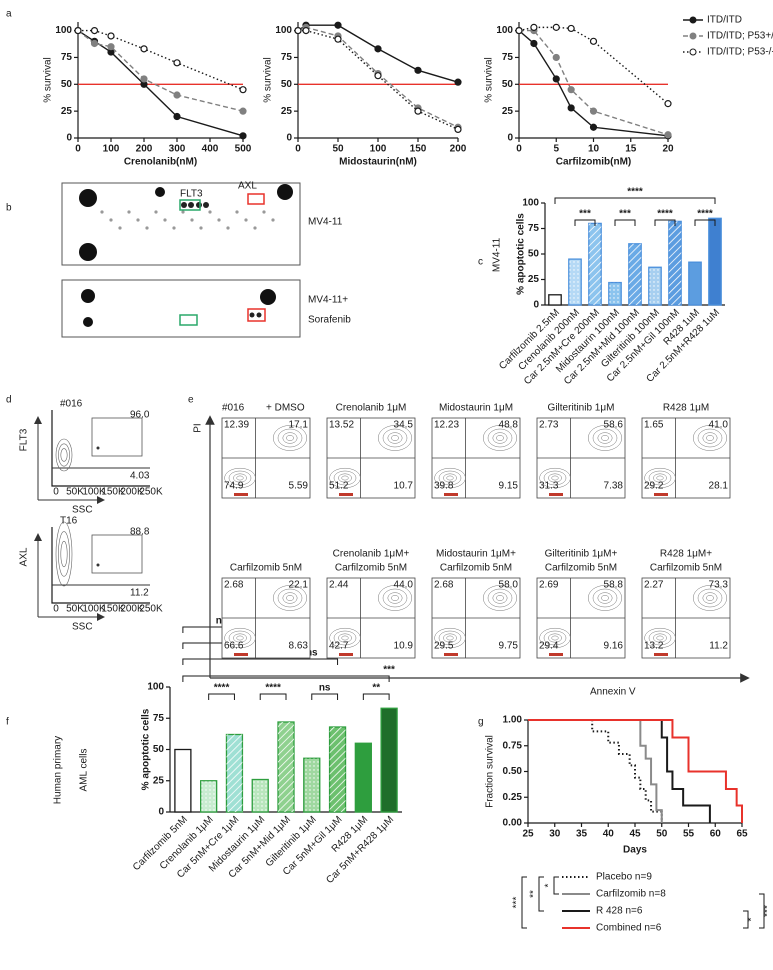 The width and height of the screenshot is (773, 970). I want to click on x-tick-label: 15, so click(631, 149).